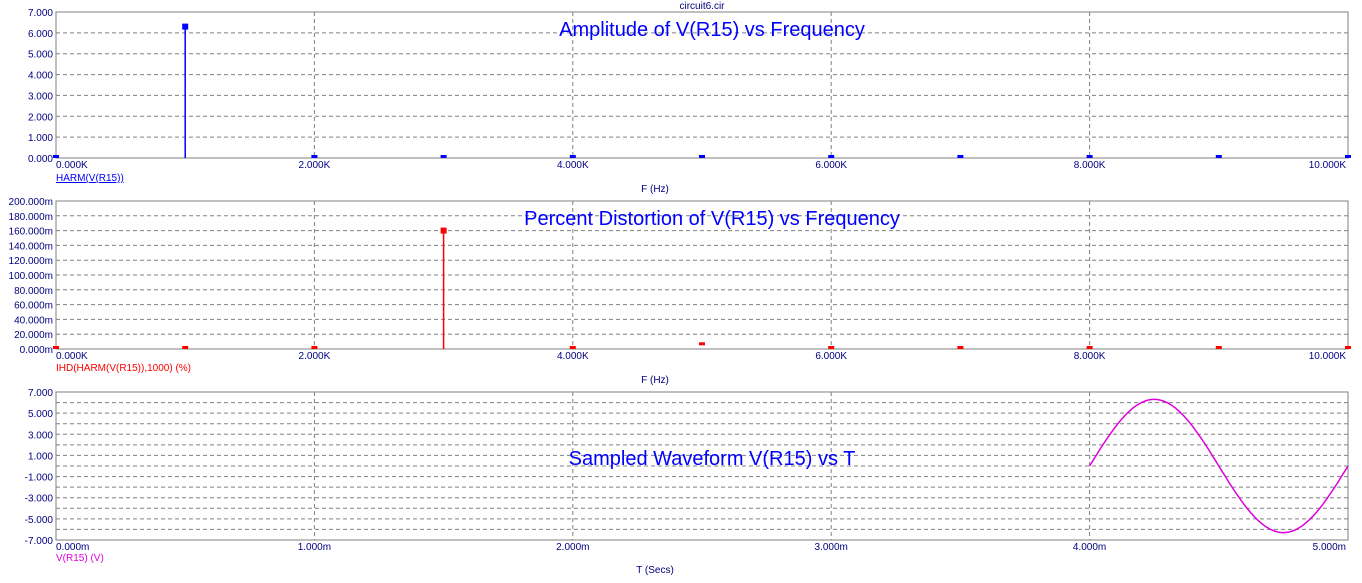  I want to click on x-tick-label: 4.000m, so click(1089, 547).